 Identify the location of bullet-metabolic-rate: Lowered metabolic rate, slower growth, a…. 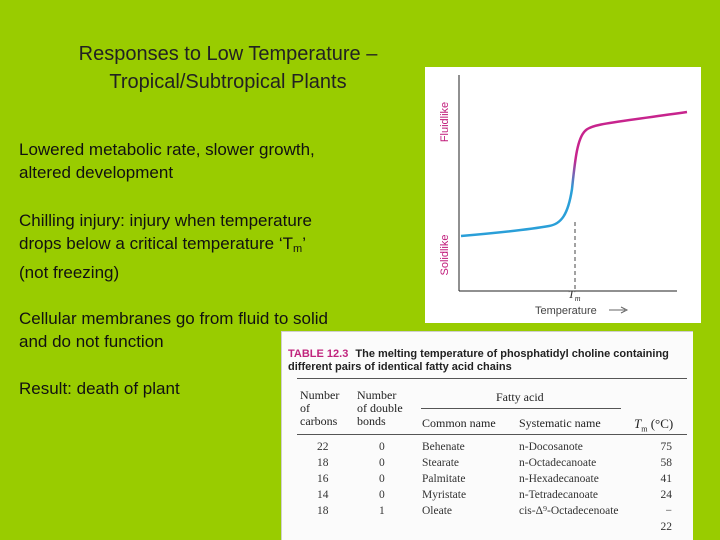
(167, 161).